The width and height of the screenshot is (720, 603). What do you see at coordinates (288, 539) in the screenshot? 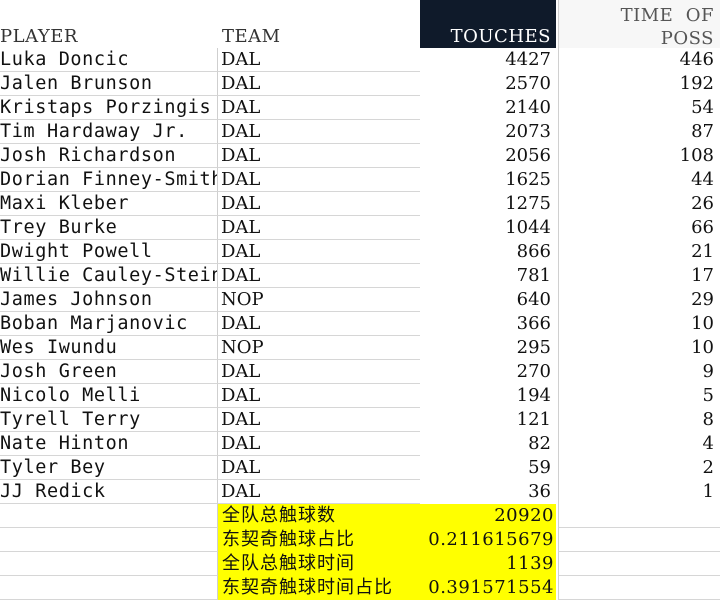
I see `summary-label-doncic-touch-share: 东契奇触球占比` at bounding box center [288, 539].